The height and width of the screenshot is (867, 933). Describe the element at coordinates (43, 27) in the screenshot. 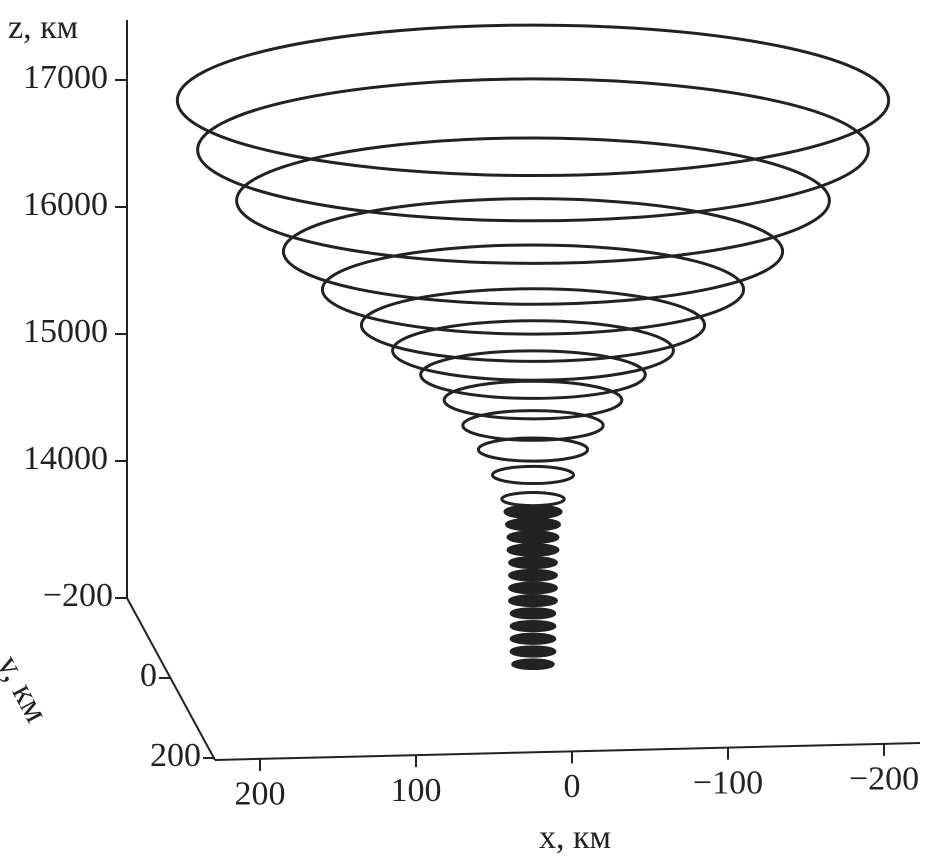

I see `z-axis-label: z, км` at that location.